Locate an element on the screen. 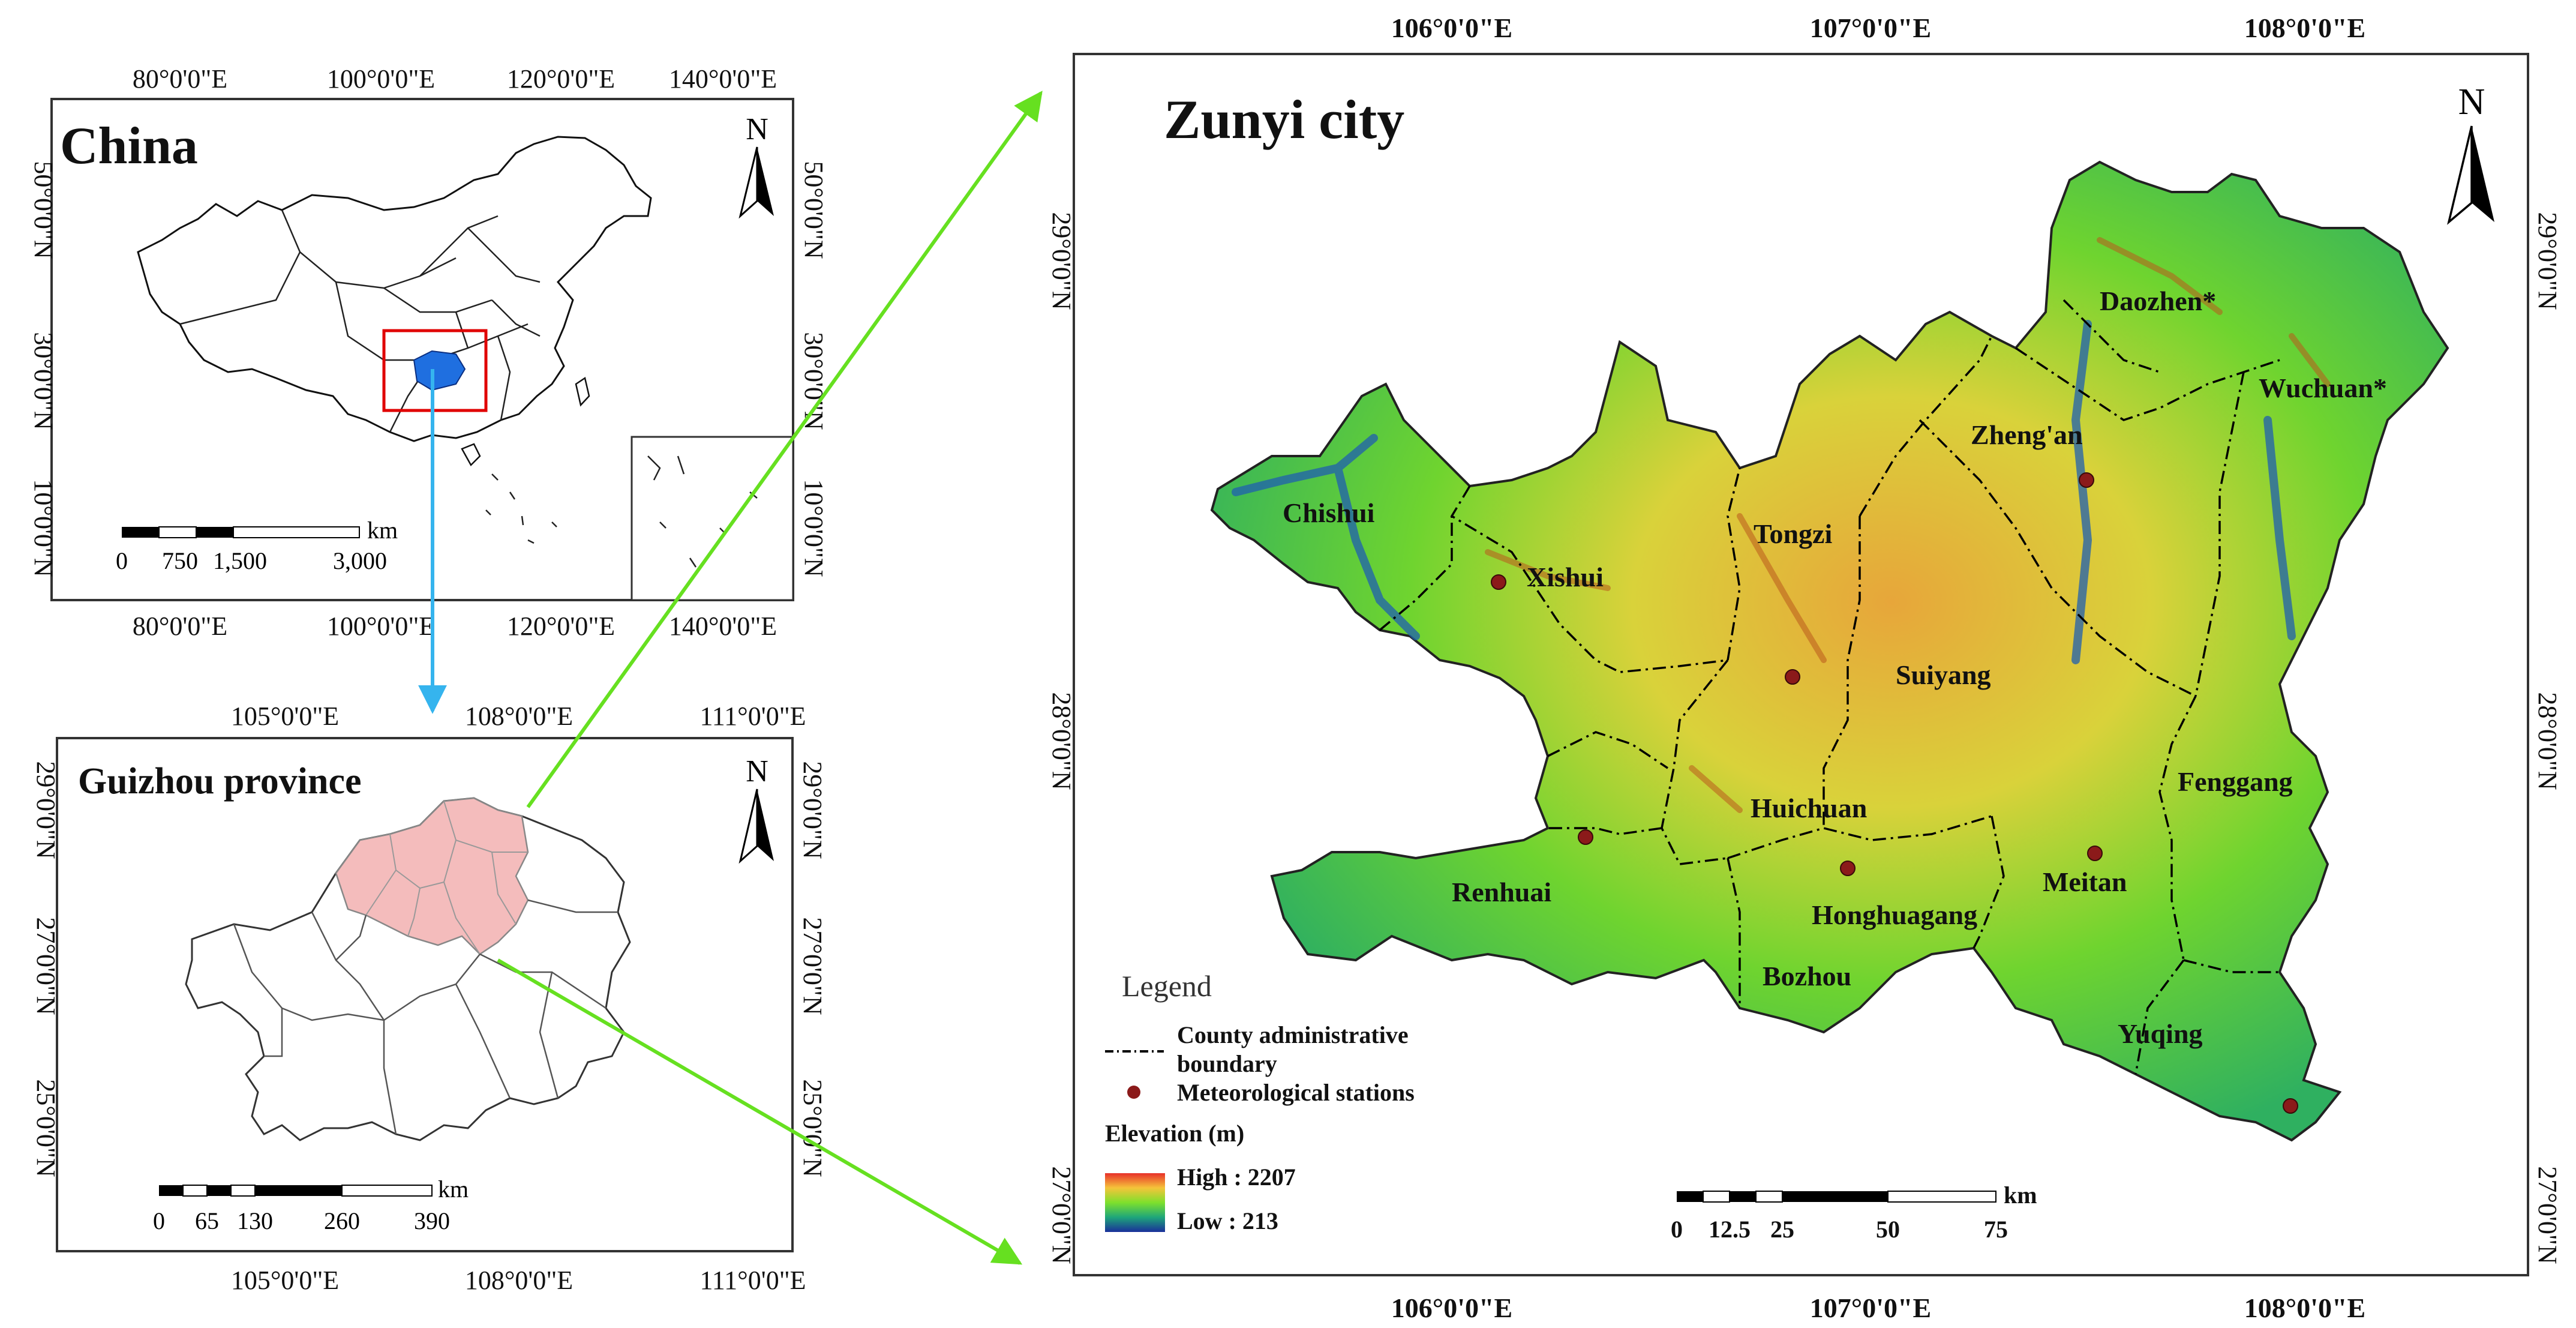 This screenshot has width=2576, height=1328. china-top-tick: 120°0'0"E is located at coordinates (561, 79).